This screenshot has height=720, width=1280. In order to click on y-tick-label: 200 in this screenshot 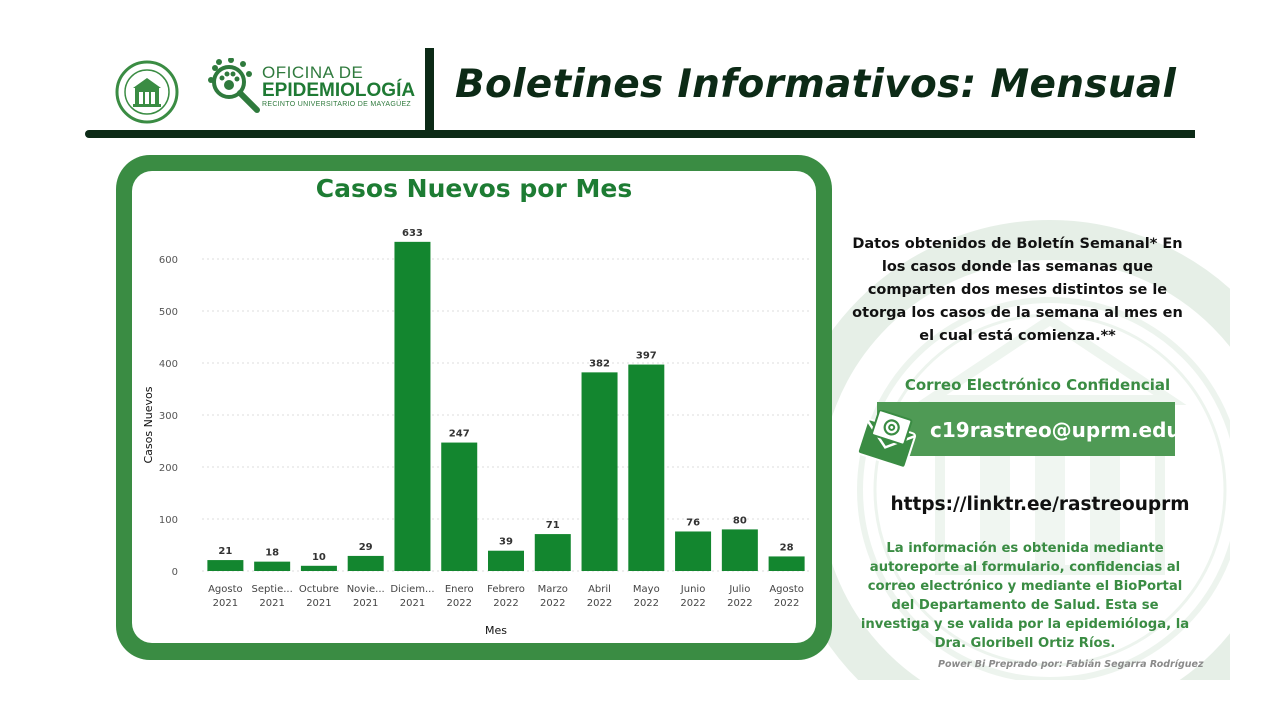, I will do `click(168, 468)`.